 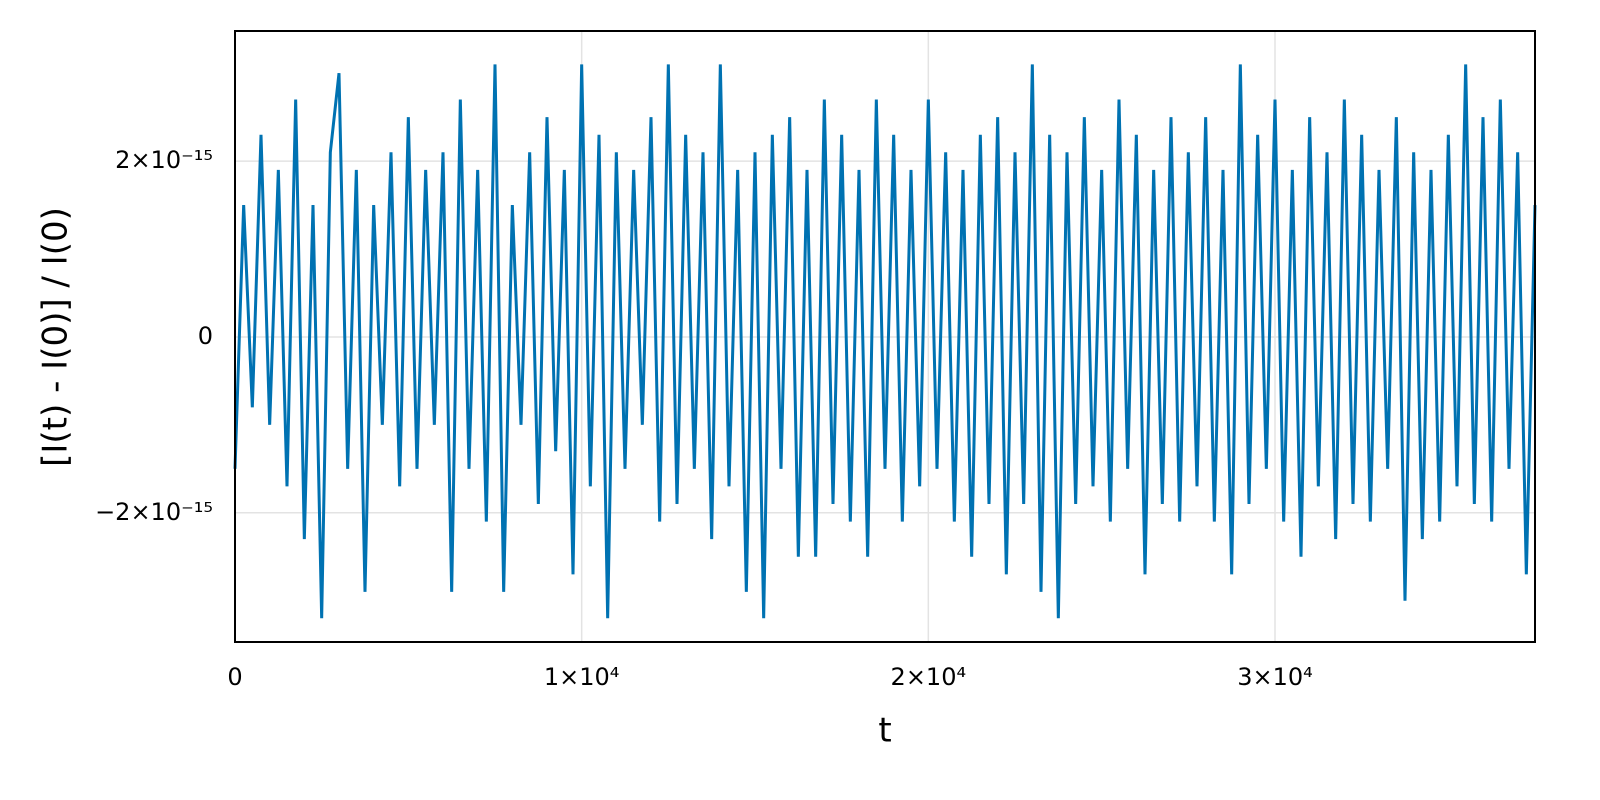 I want to click on x-tick-label: 1×10⁴, so click(x=582, y=677).